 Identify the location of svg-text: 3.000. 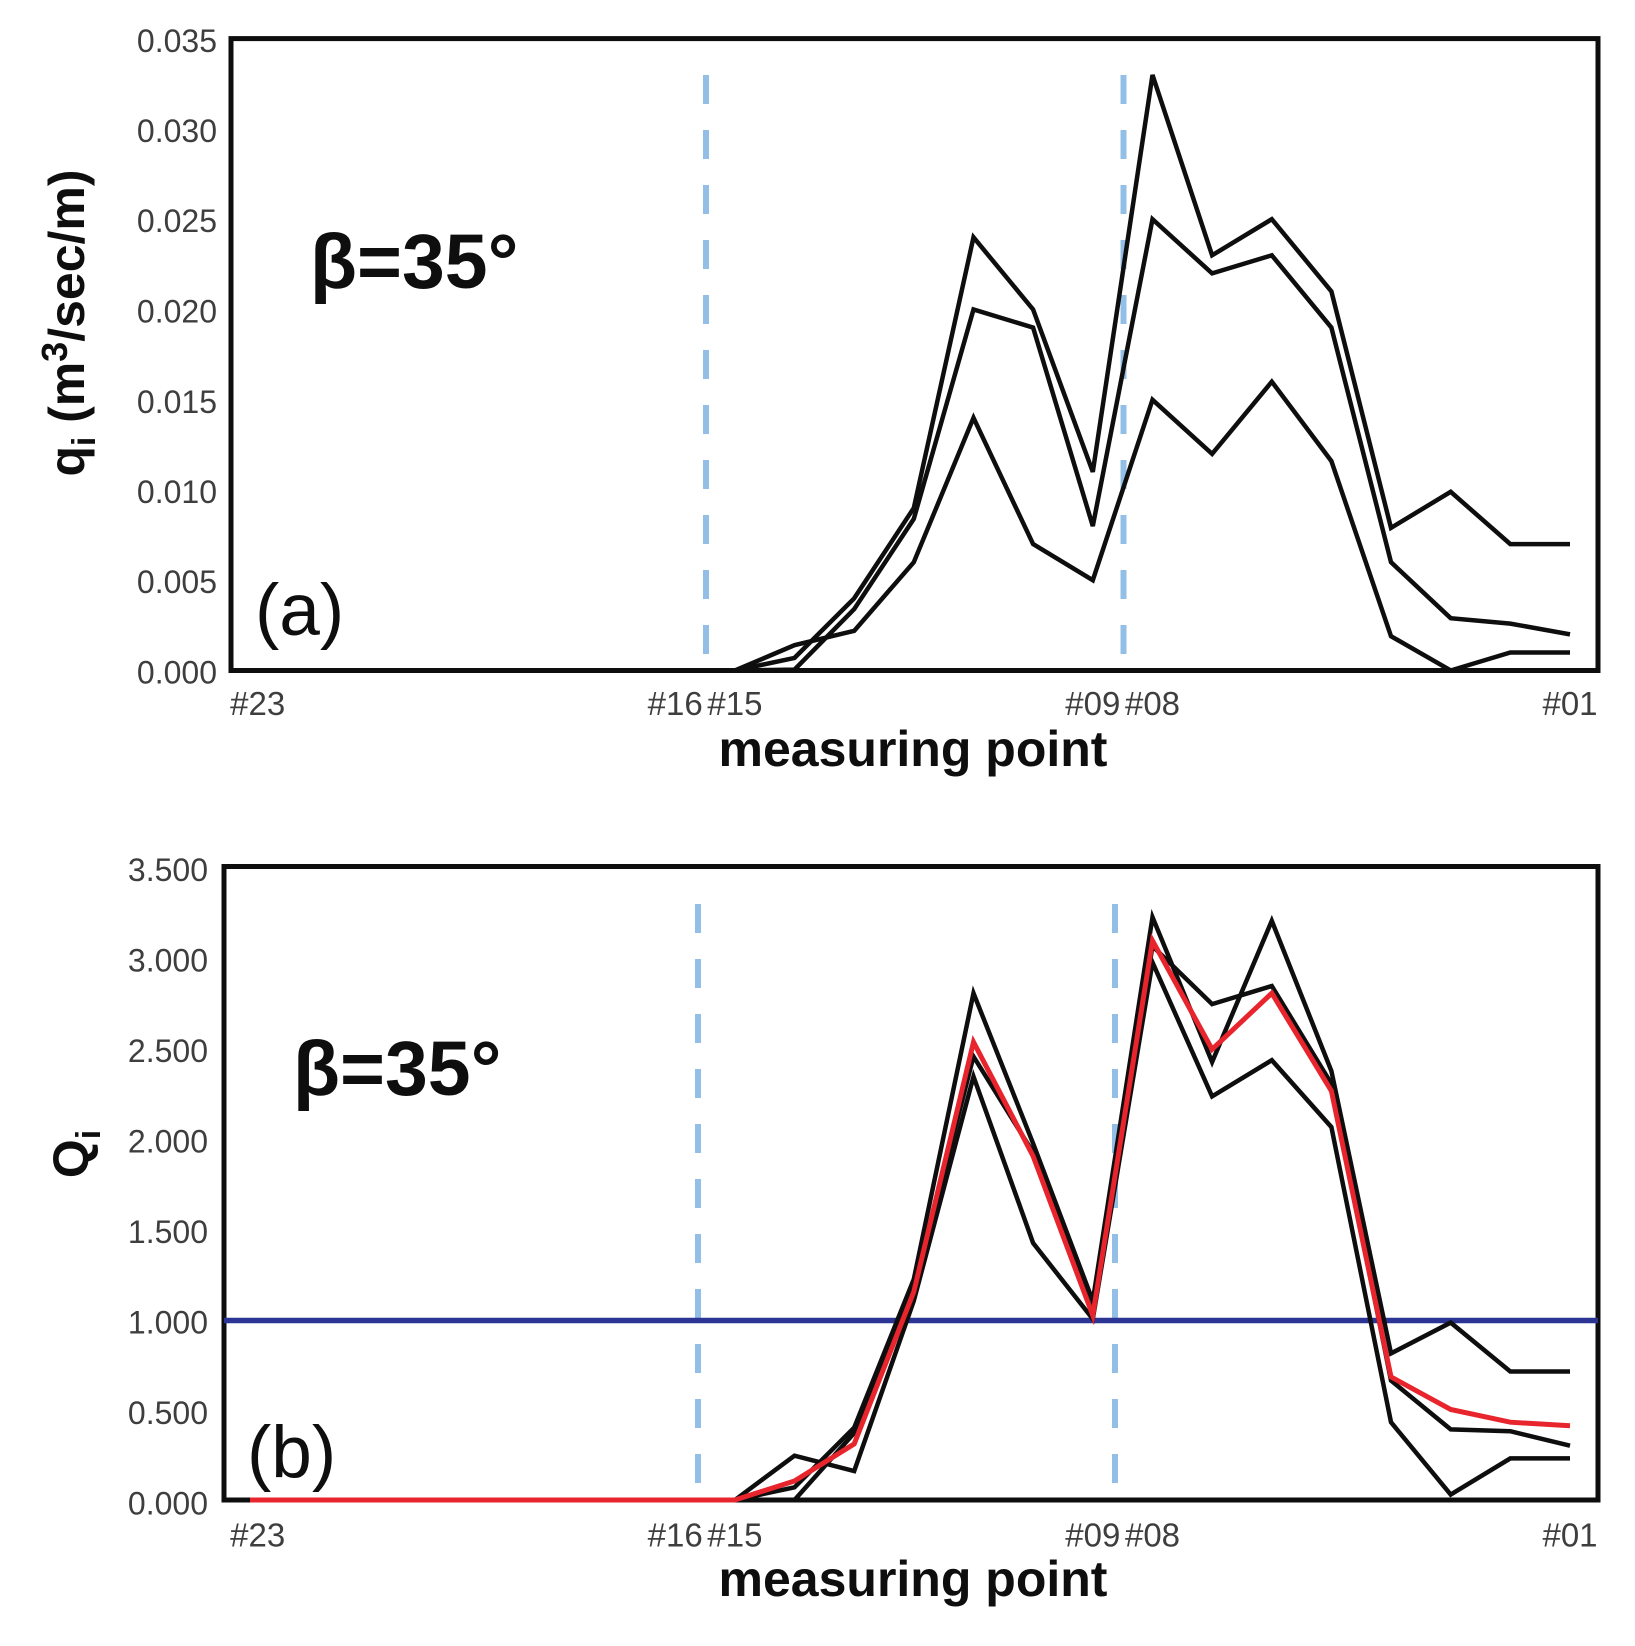
(168, 961).